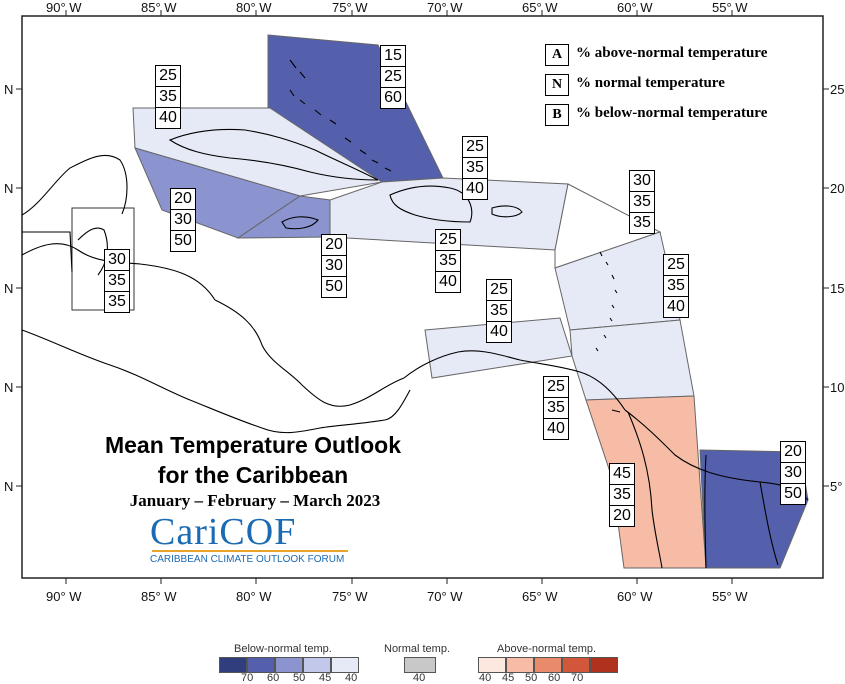 Image resolution: width=845 pixels, height=684 pixels. Describe the element at coordinates (283, 649) in the screenshot. I see `scale-below-label: Below-normal temp.` at that location.